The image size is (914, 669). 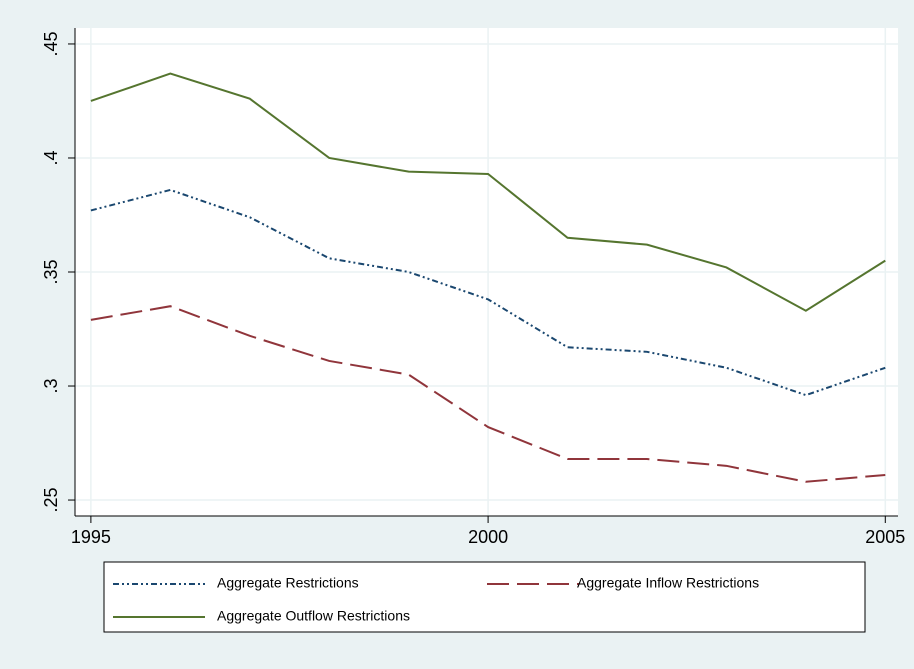 I want to click on x-tick-label: 2000, so click(x=488, y=537).